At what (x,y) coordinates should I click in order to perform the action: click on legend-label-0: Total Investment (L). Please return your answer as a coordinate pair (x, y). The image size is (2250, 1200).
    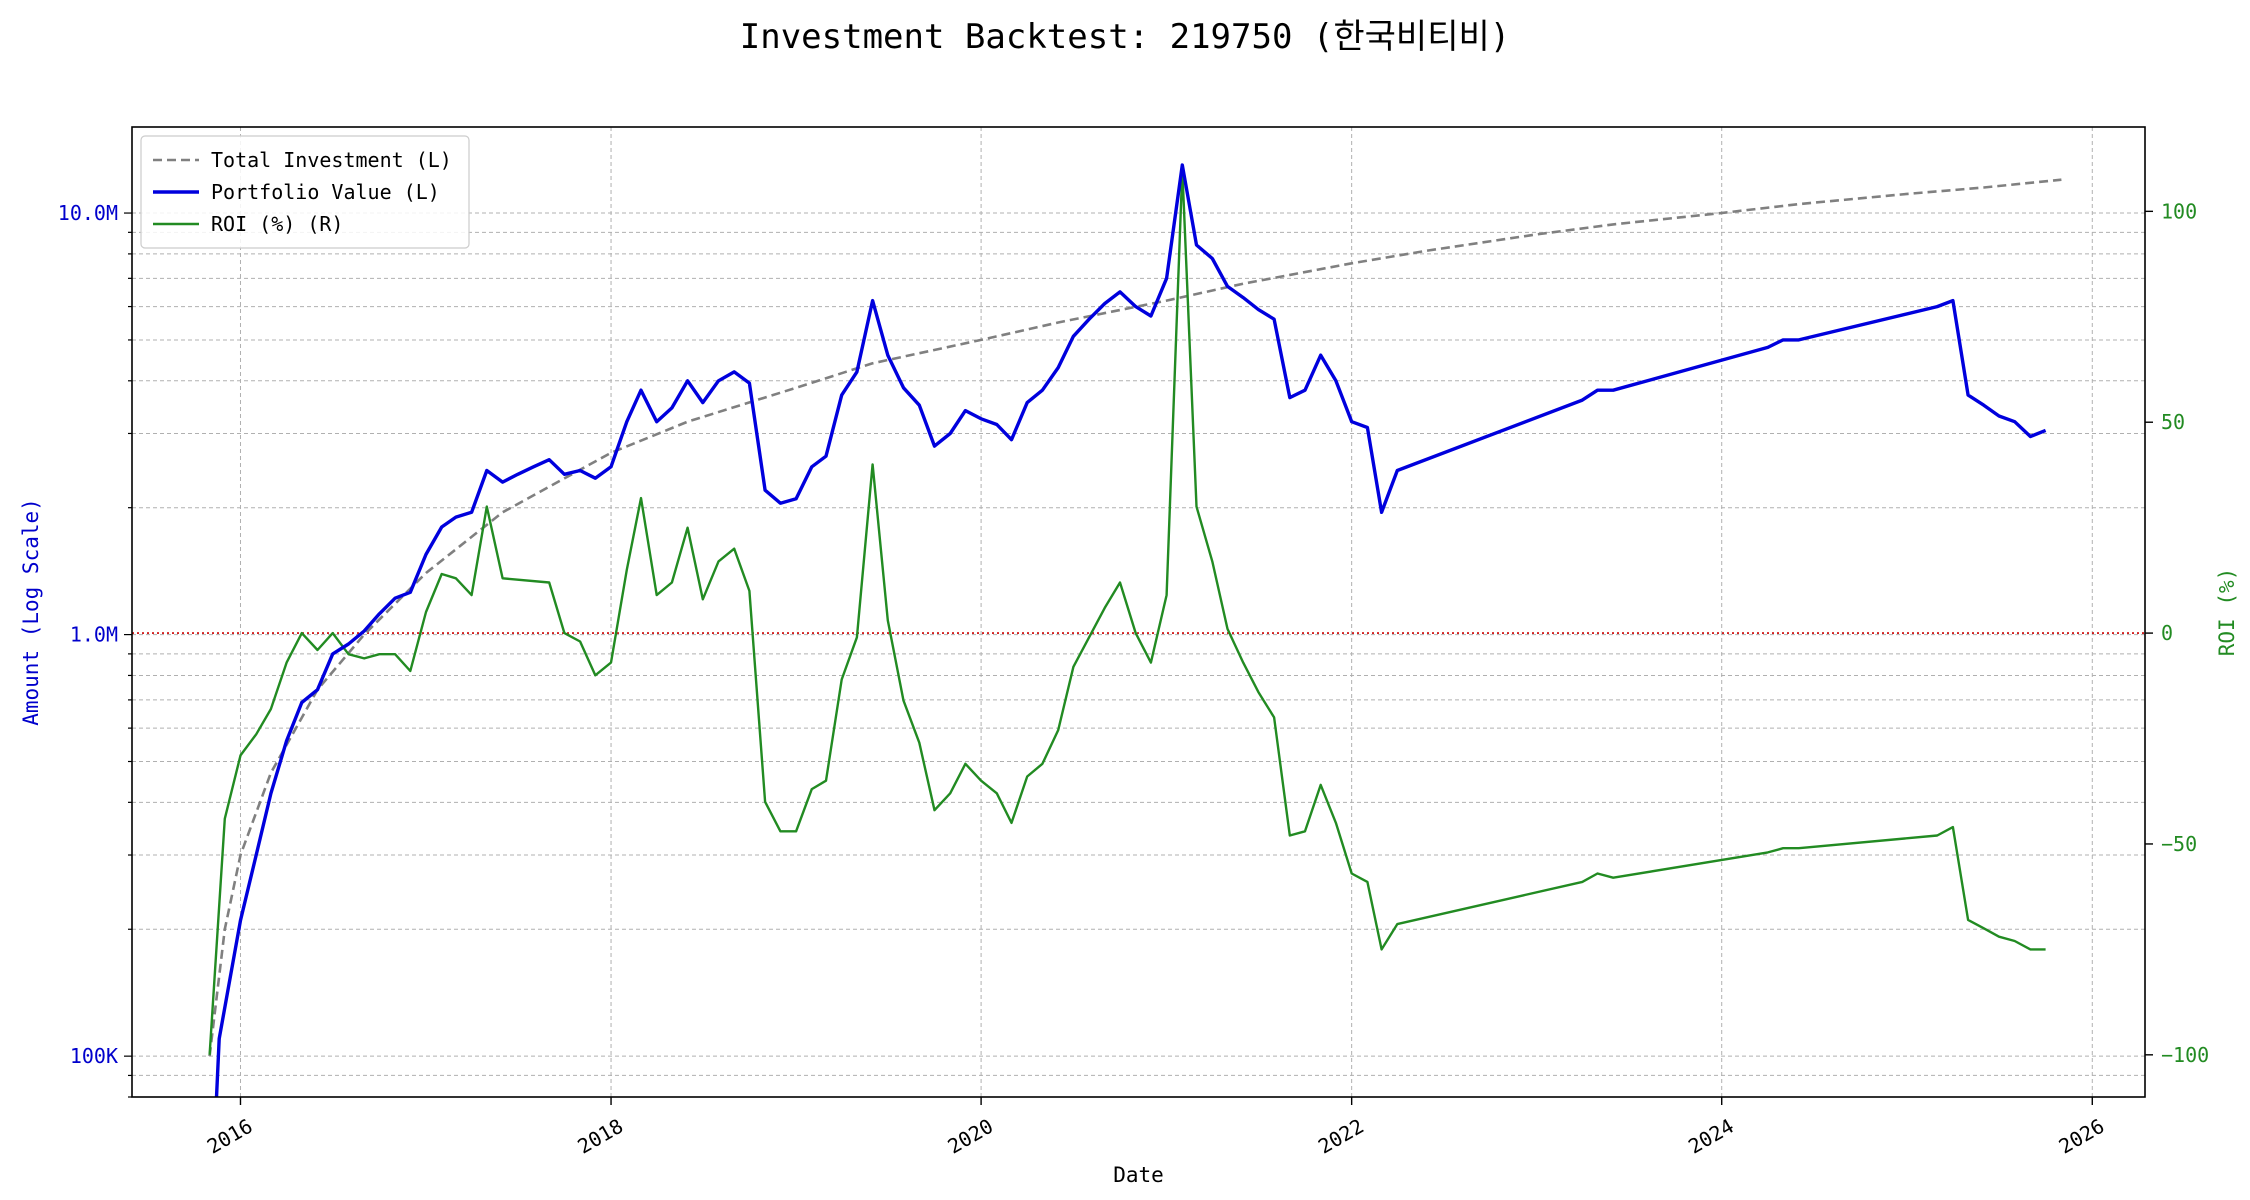
    Looking at the image, I should click on (331, 160).